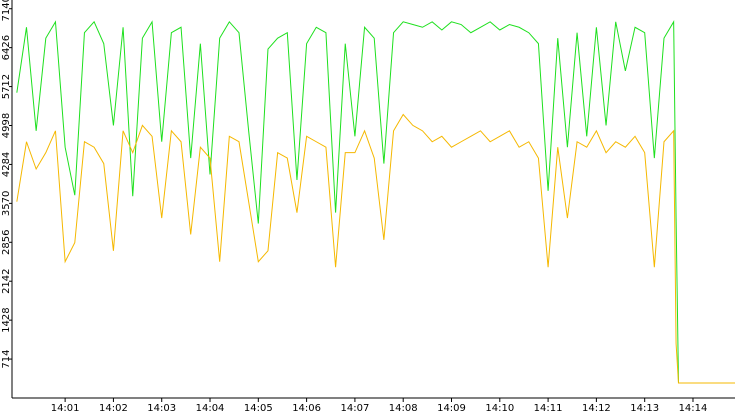 The image size is (735, 415). What do you see at coordinates (451, 408) in the screenshot?
I see `x-tick-label: 14:09` at bounding box center [451, 408].